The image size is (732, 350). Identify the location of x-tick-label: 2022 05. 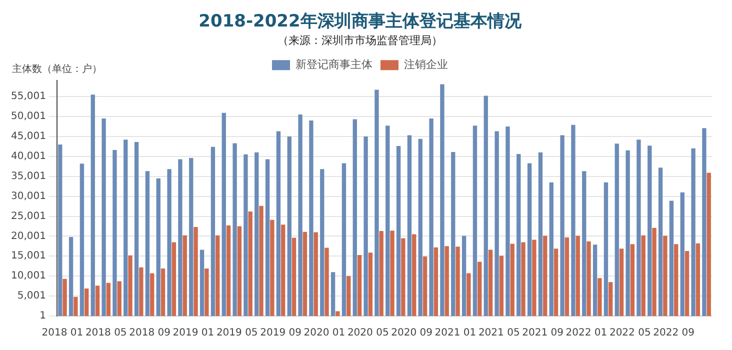
(630, 333).